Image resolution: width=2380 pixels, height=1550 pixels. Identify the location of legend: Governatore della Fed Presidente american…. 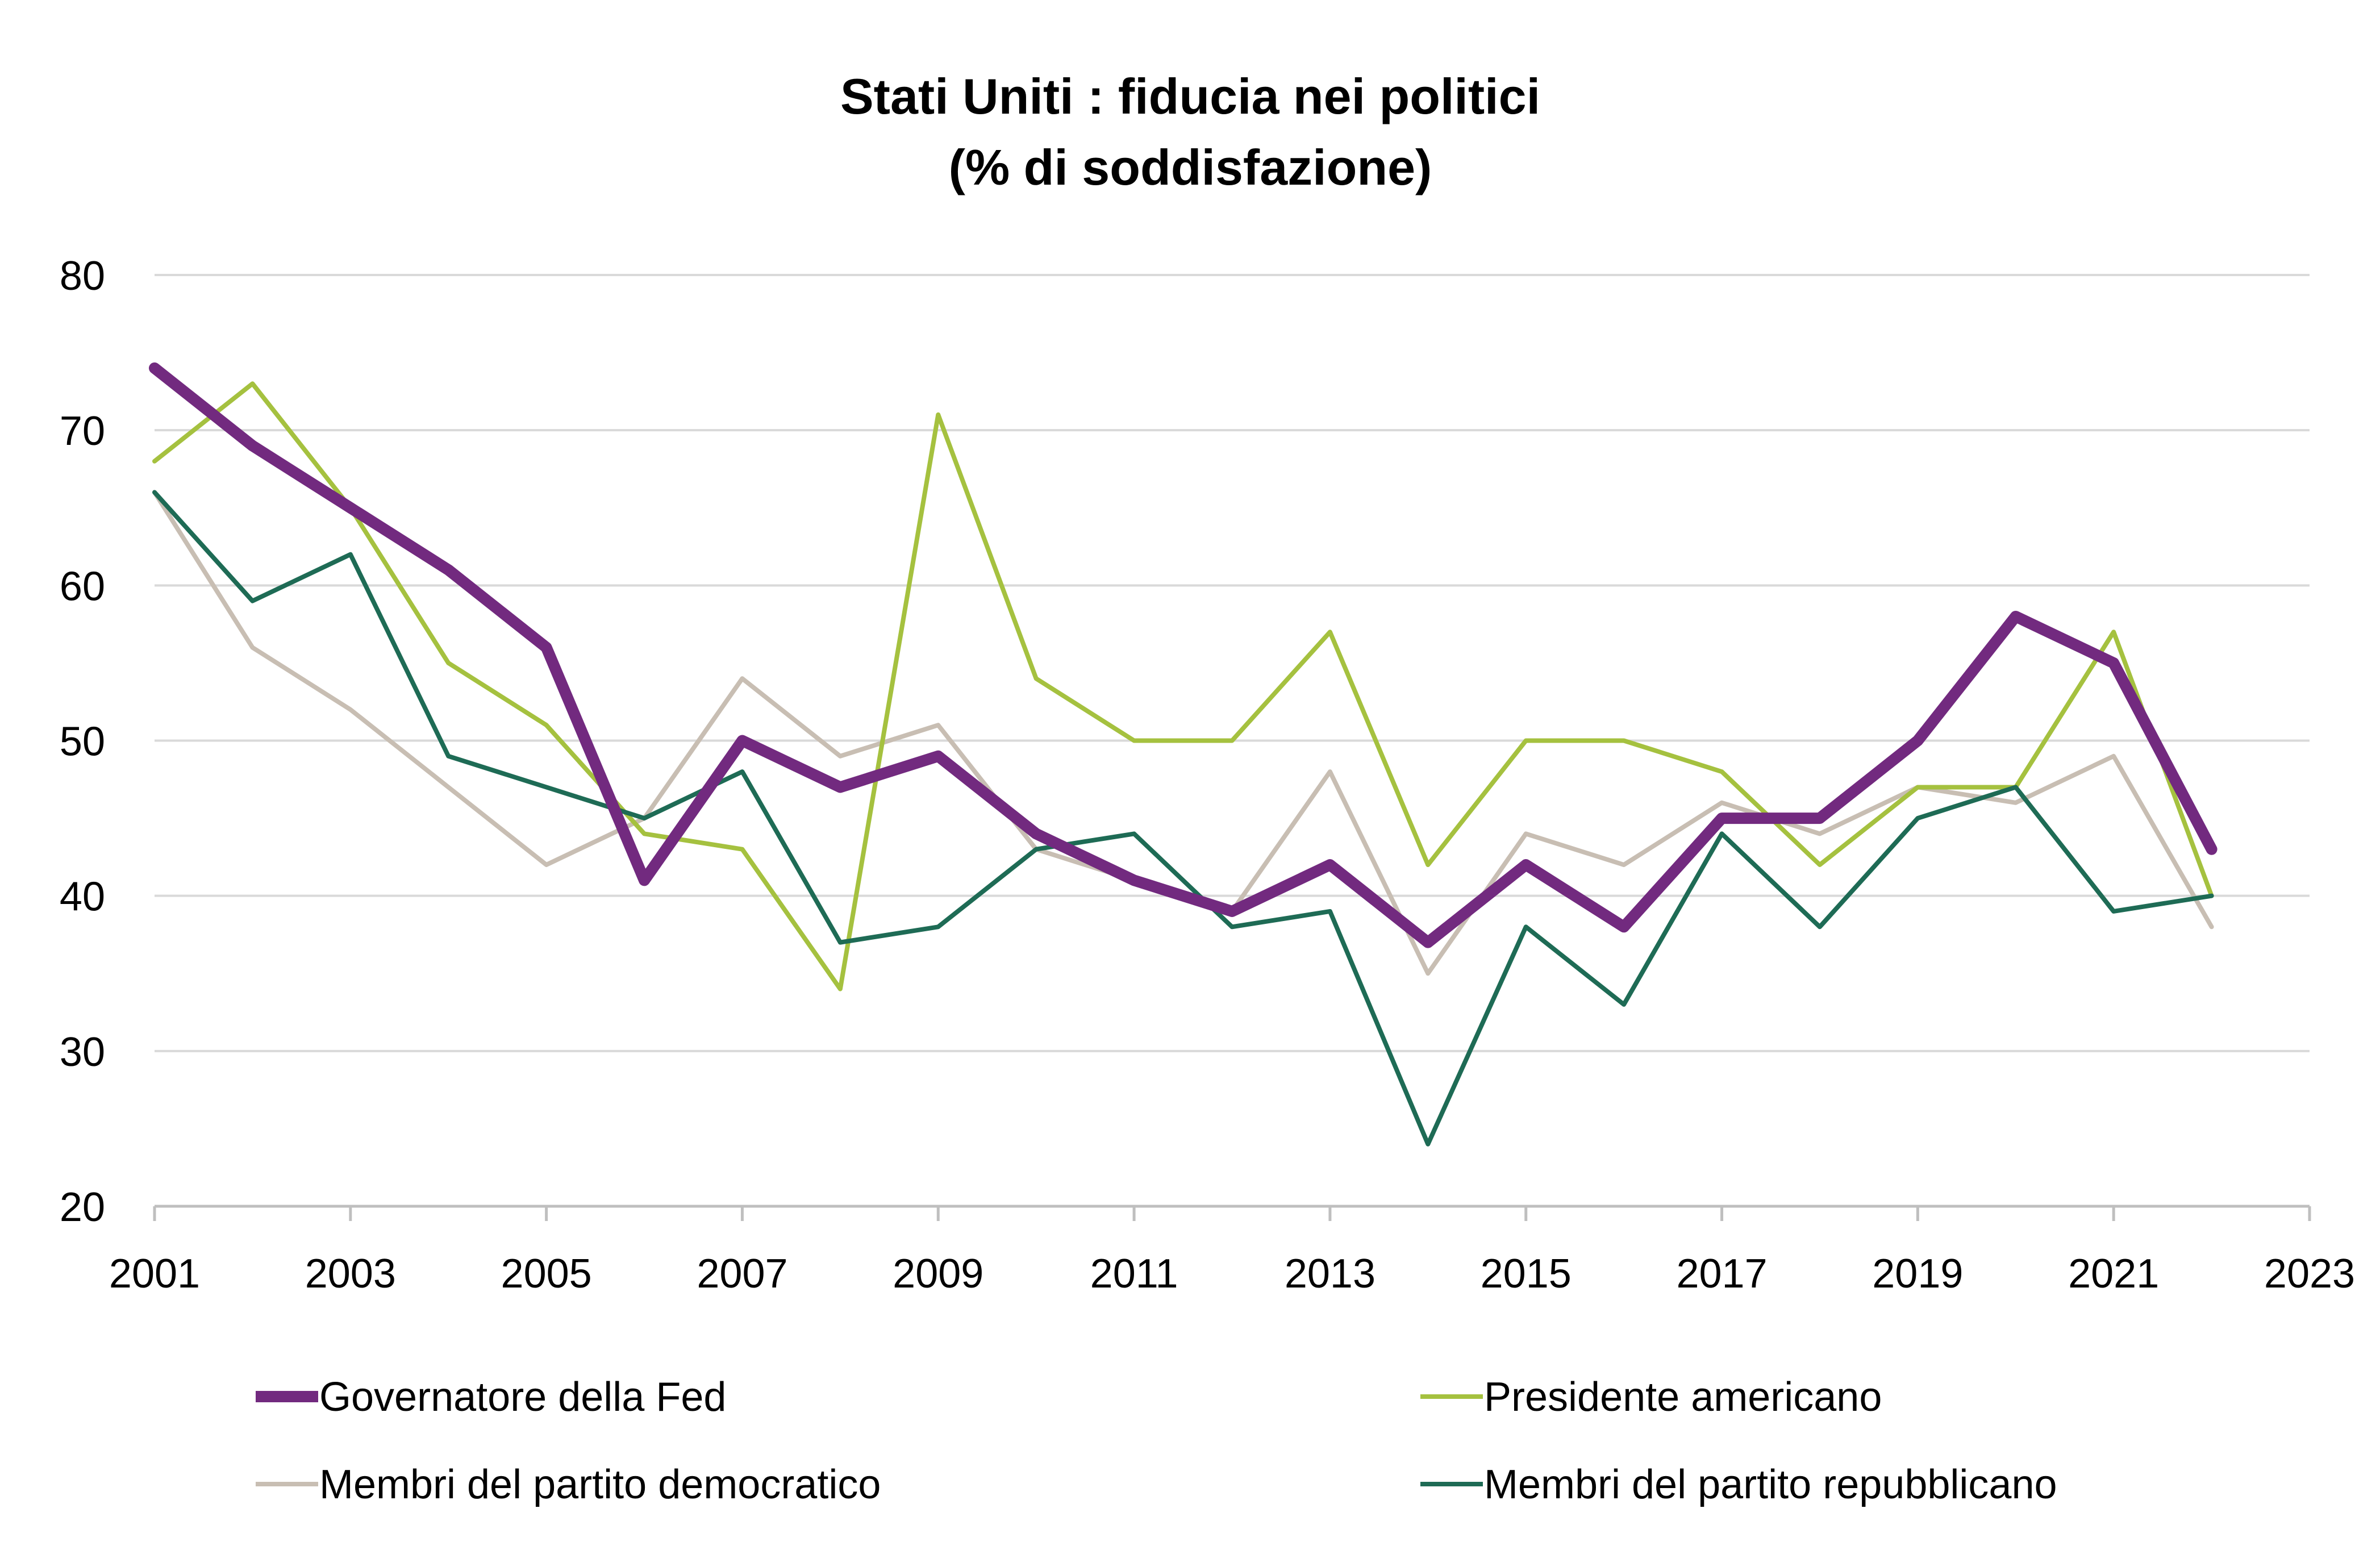
(1156, 1441).